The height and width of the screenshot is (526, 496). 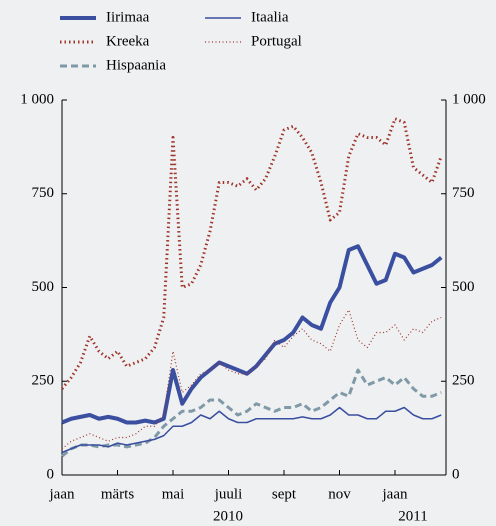 What do you see at coordinates (228, 516) in the screenshot?
I see `year-label: 2010` at bounding box center [228, 516].